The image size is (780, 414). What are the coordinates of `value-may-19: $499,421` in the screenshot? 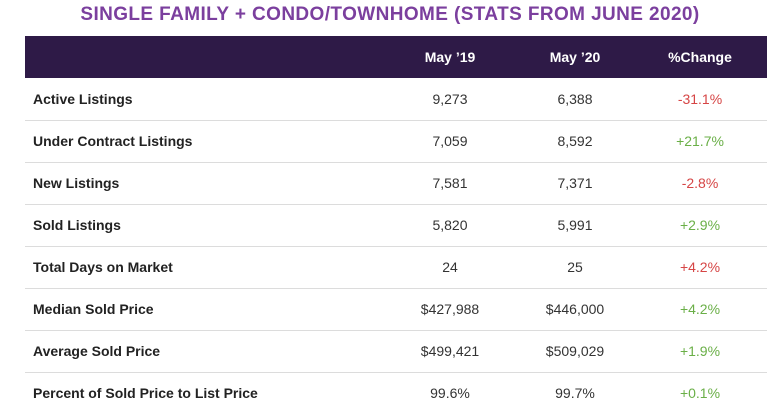 It's located at (450, 351).